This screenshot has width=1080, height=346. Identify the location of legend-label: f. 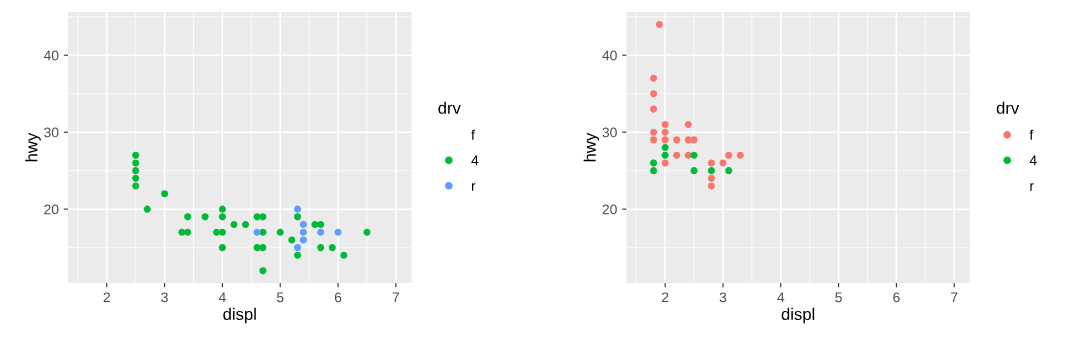
(1031, 134).